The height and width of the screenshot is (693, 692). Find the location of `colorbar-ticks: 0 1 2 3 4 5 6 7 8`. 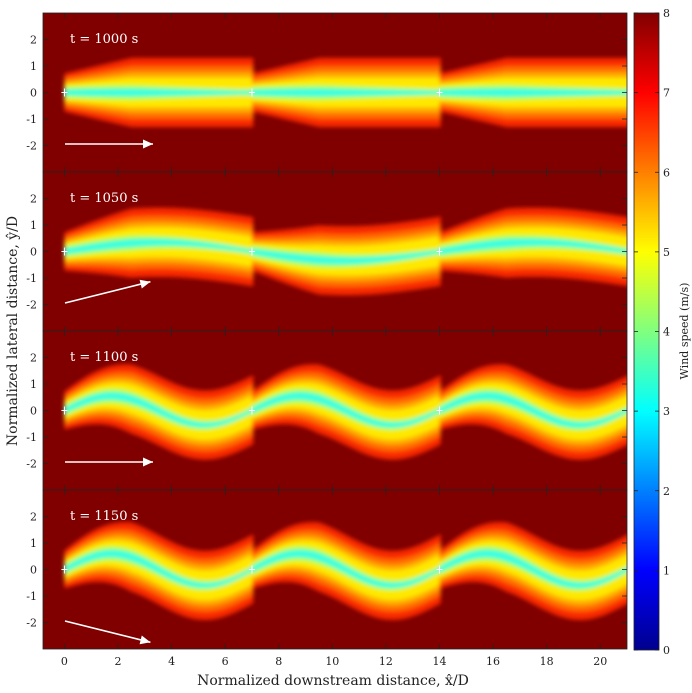

colorbar-ticks: 0 1 2 3 4 5 6 7 8 is located at coordinates (652, 332).